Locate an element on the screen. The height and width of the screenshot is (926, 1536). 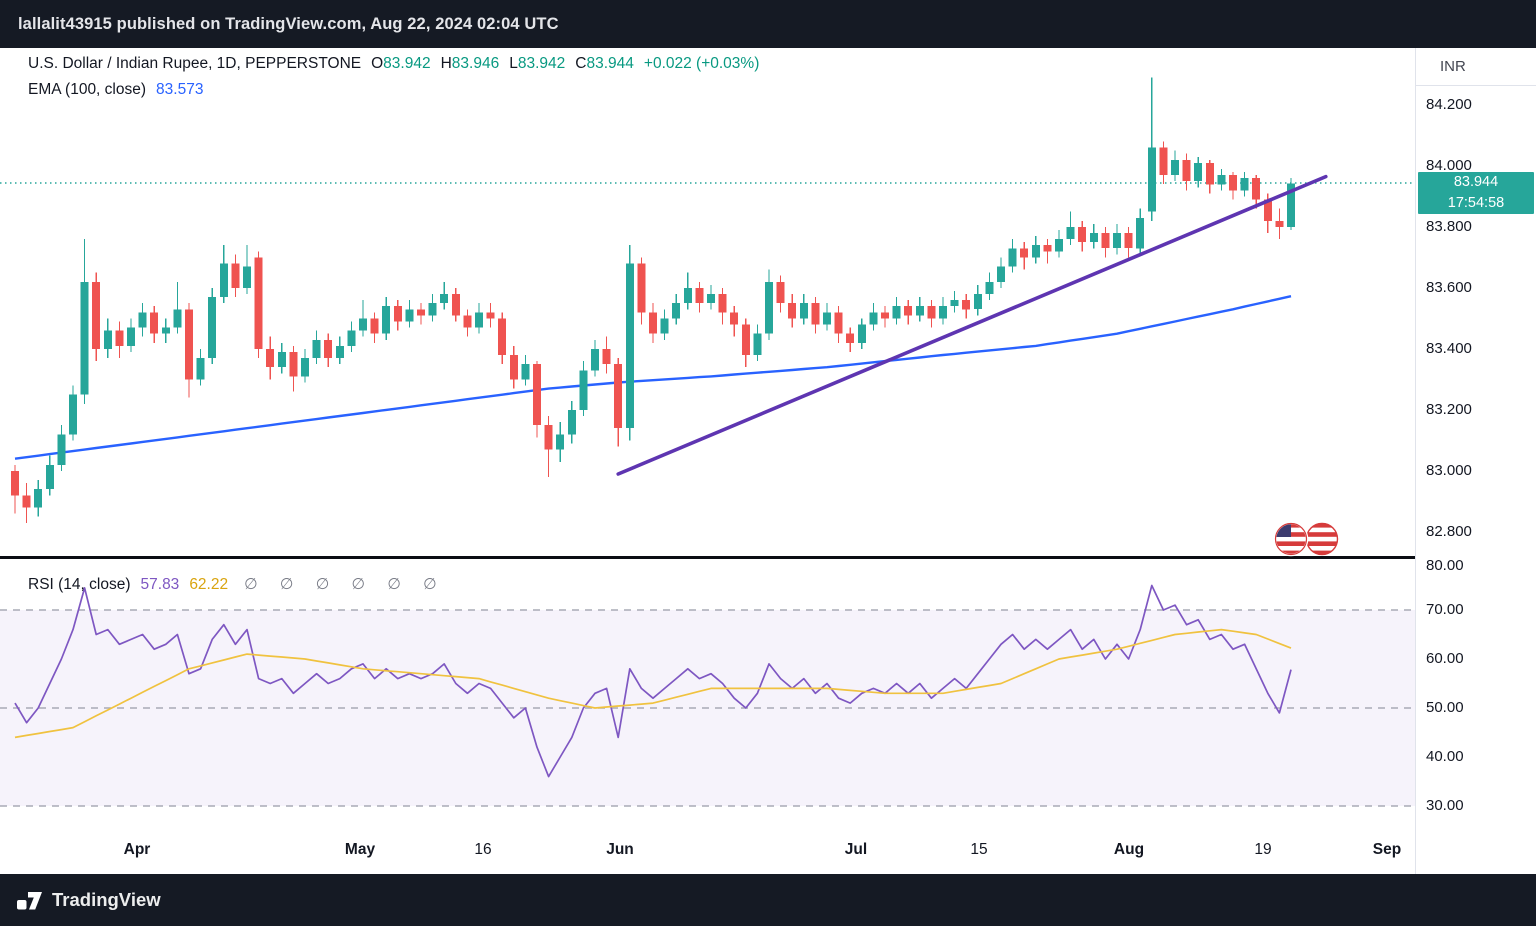
price-axis-label: 83.400 is located at coordinates (1449, 348).